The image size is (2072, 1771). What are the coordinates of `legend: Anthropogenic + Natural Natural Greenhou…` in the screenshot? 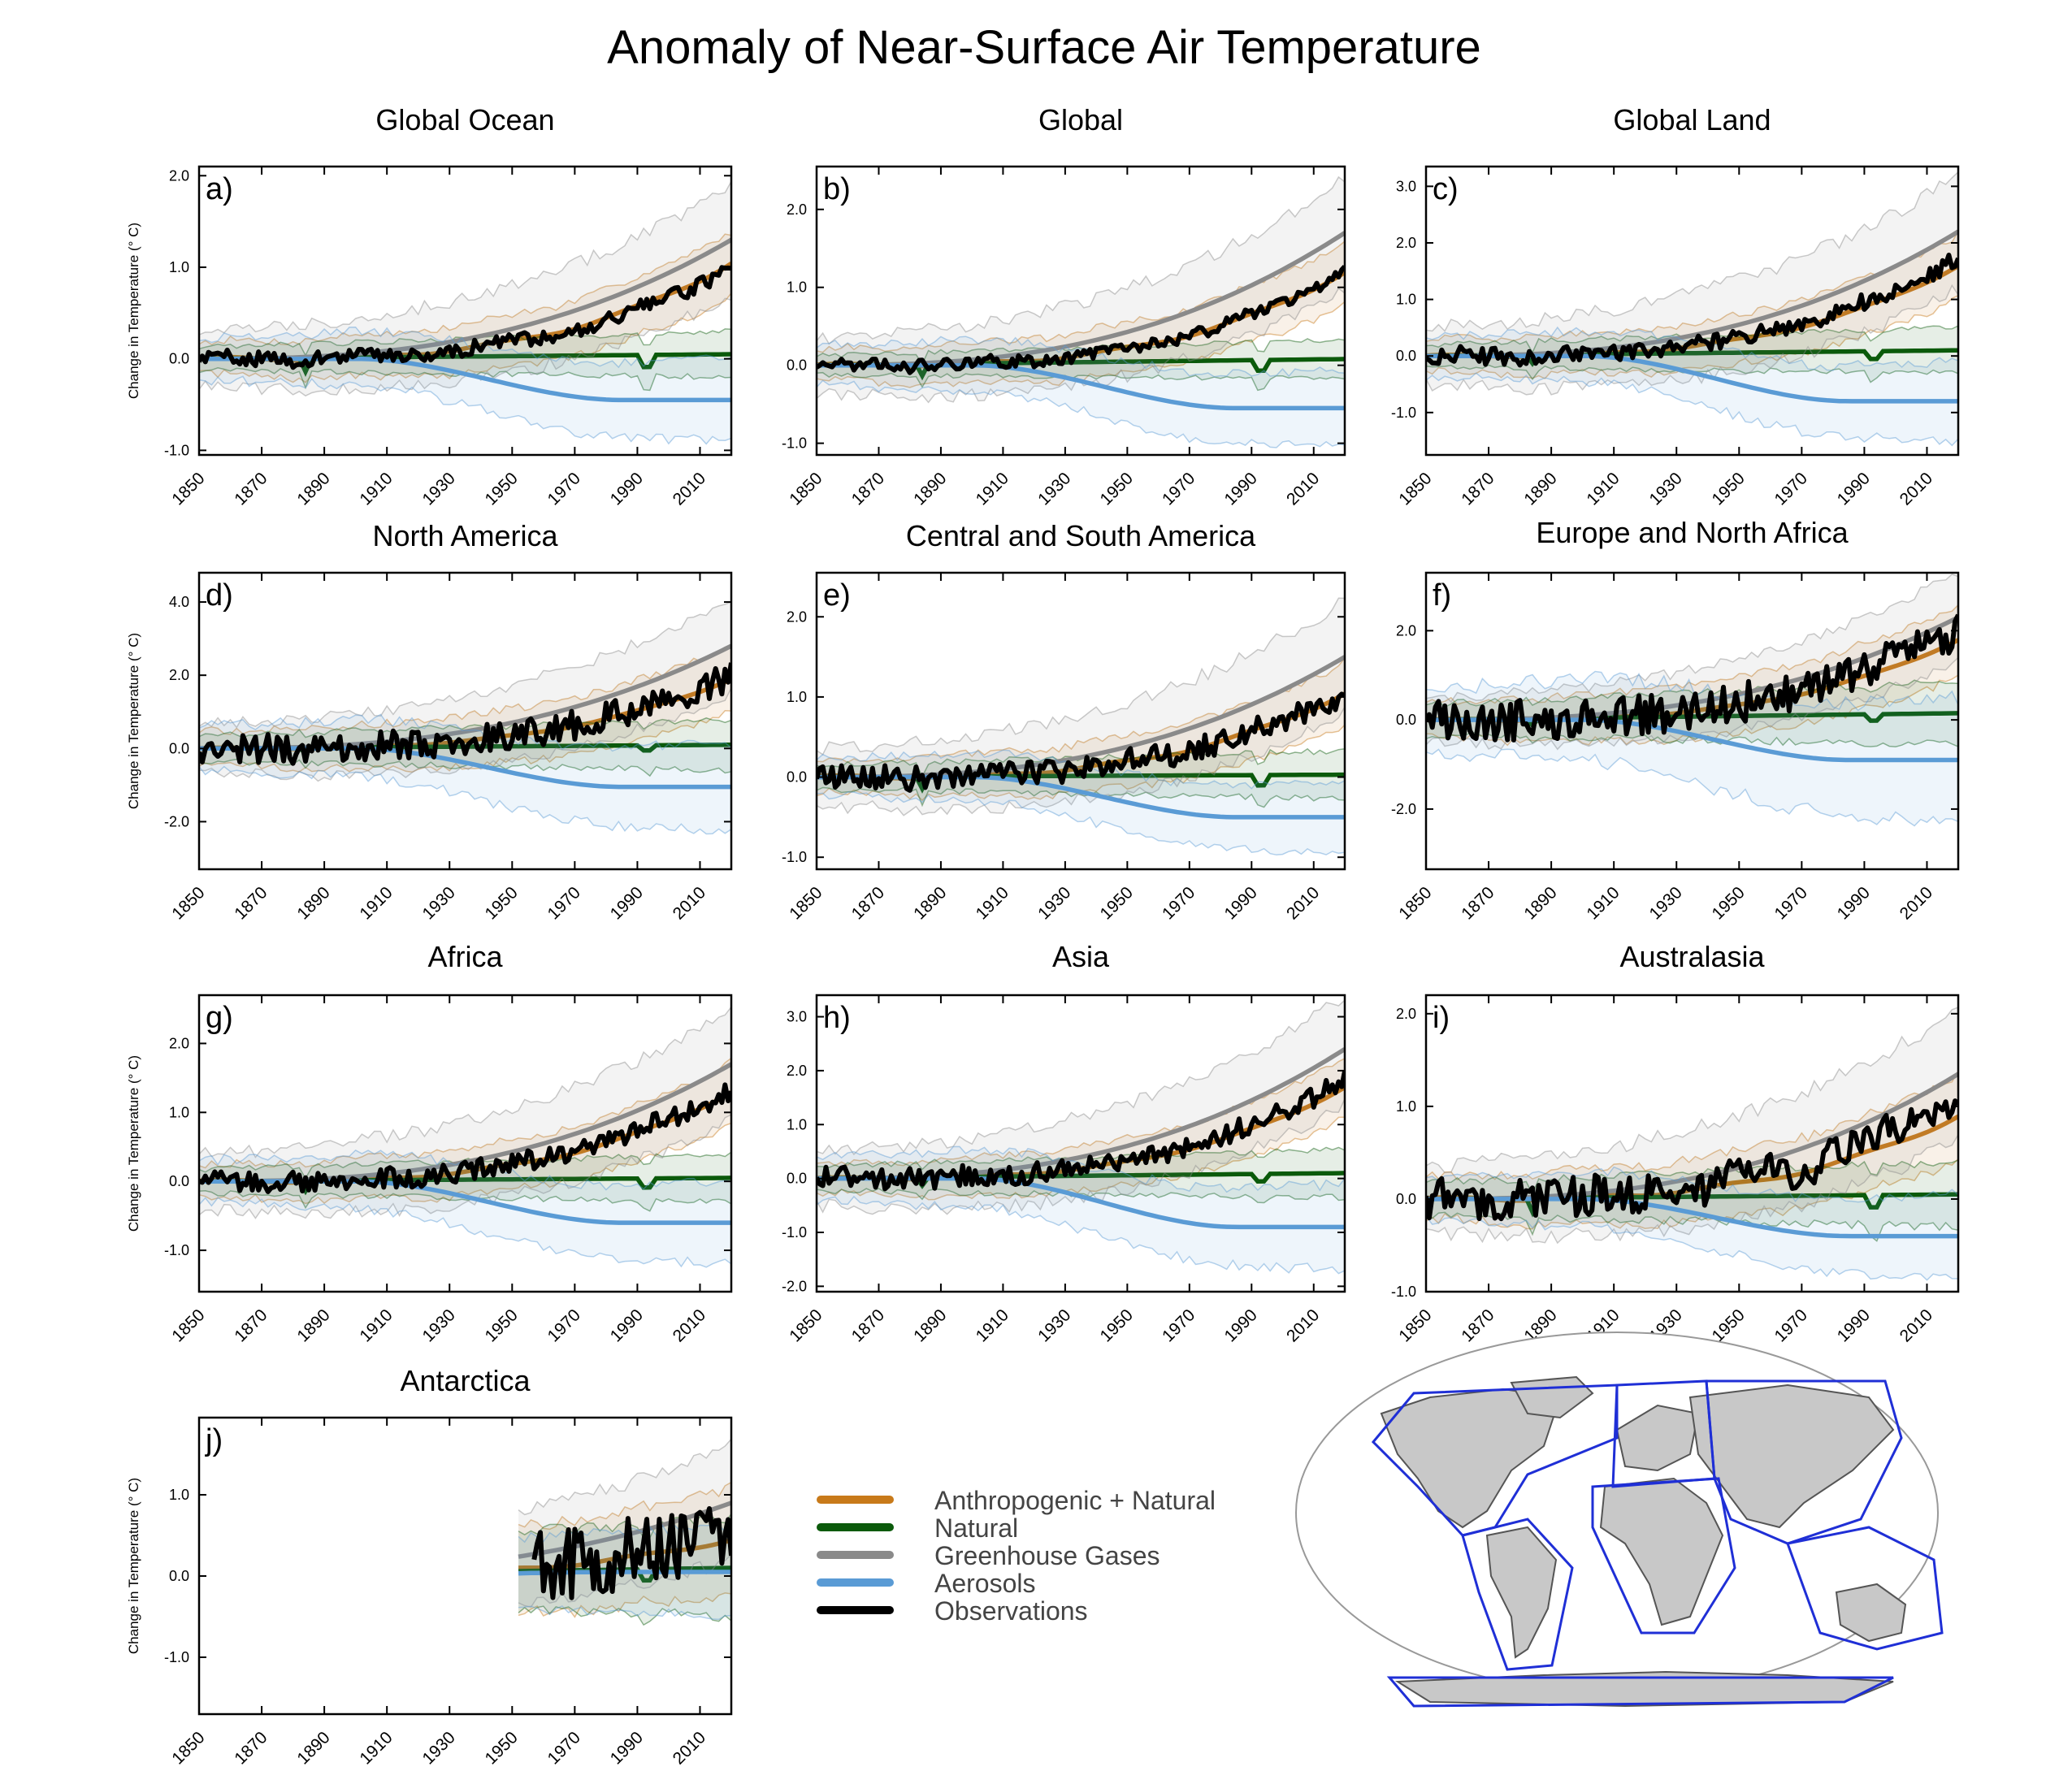 It's located at (1016, 1556).